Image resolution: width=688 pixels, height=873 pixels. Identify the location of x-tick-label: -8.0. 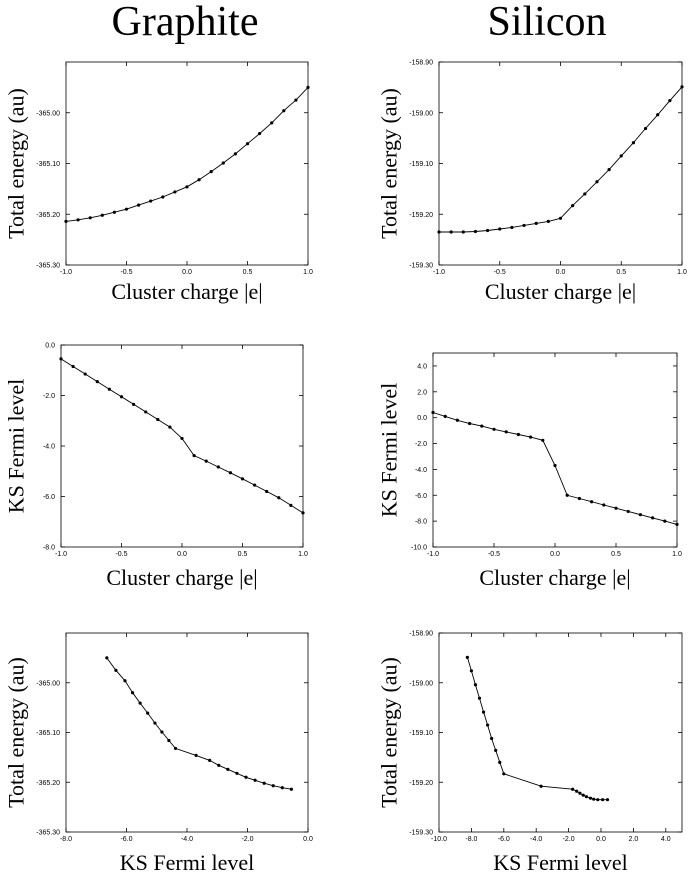
(471, 839).